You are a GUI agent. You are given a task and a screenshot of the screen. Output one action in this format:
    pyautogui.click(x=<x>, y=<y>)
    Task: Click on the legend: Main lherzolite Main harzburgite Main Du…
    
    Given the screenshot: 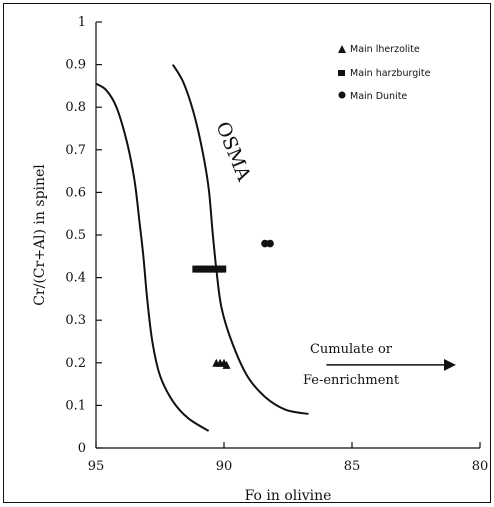 What is the action you would take?
    pyautogui.click(x=384, y=73)
    